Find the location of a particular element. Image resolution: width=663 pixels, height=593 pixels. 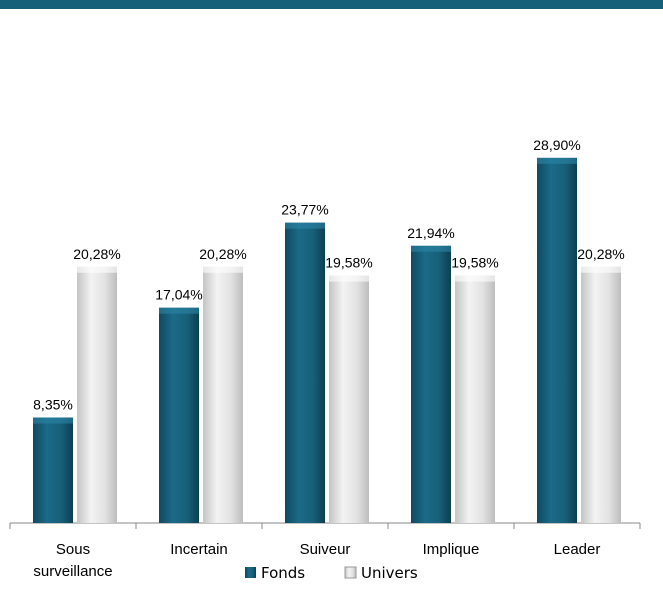

x-tick-label: surveillance is located at coordinates (72, 571).